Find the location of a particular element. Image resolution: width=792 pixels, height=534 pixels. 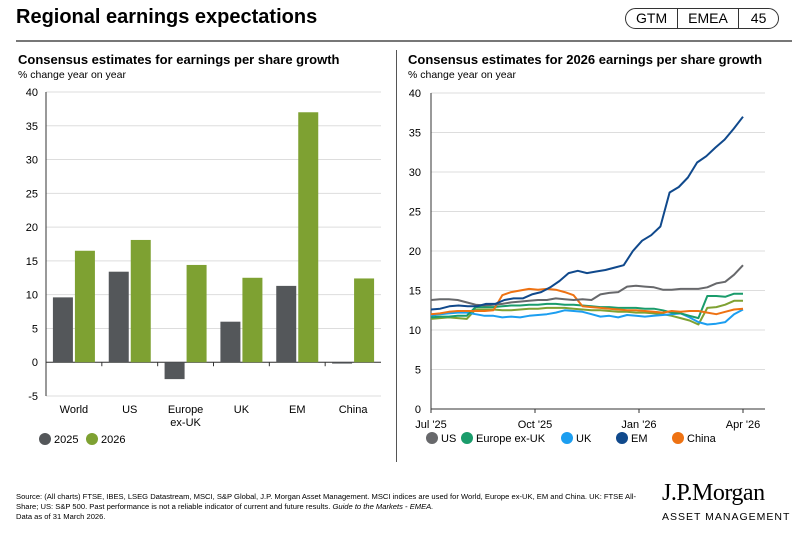

legend-label: UK is located at coordinates (584, 439).